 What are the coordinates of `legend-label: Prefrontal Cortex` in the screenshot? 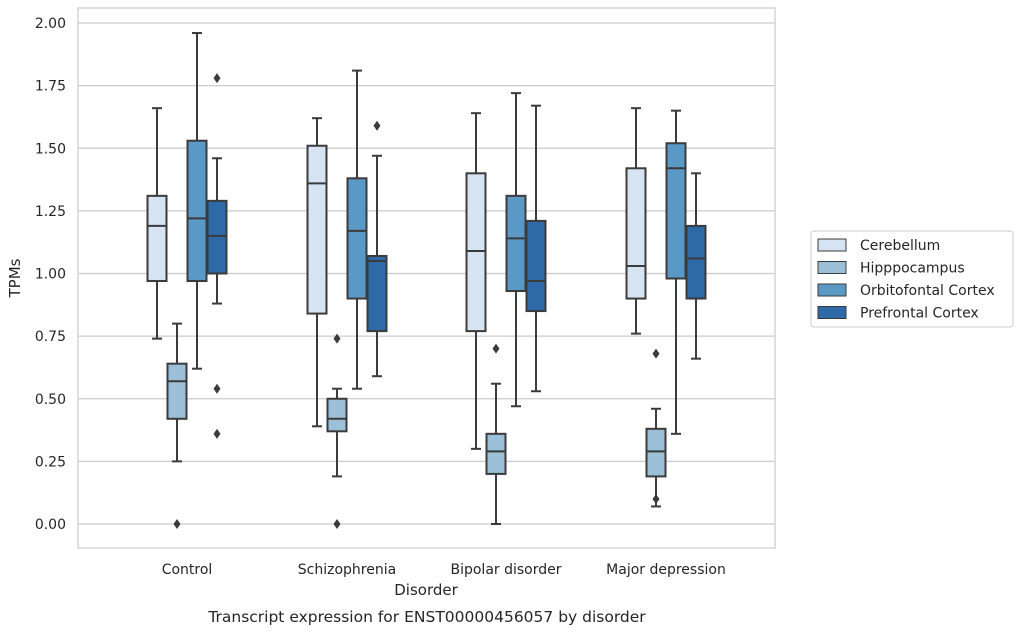 It's located at (919, 314).